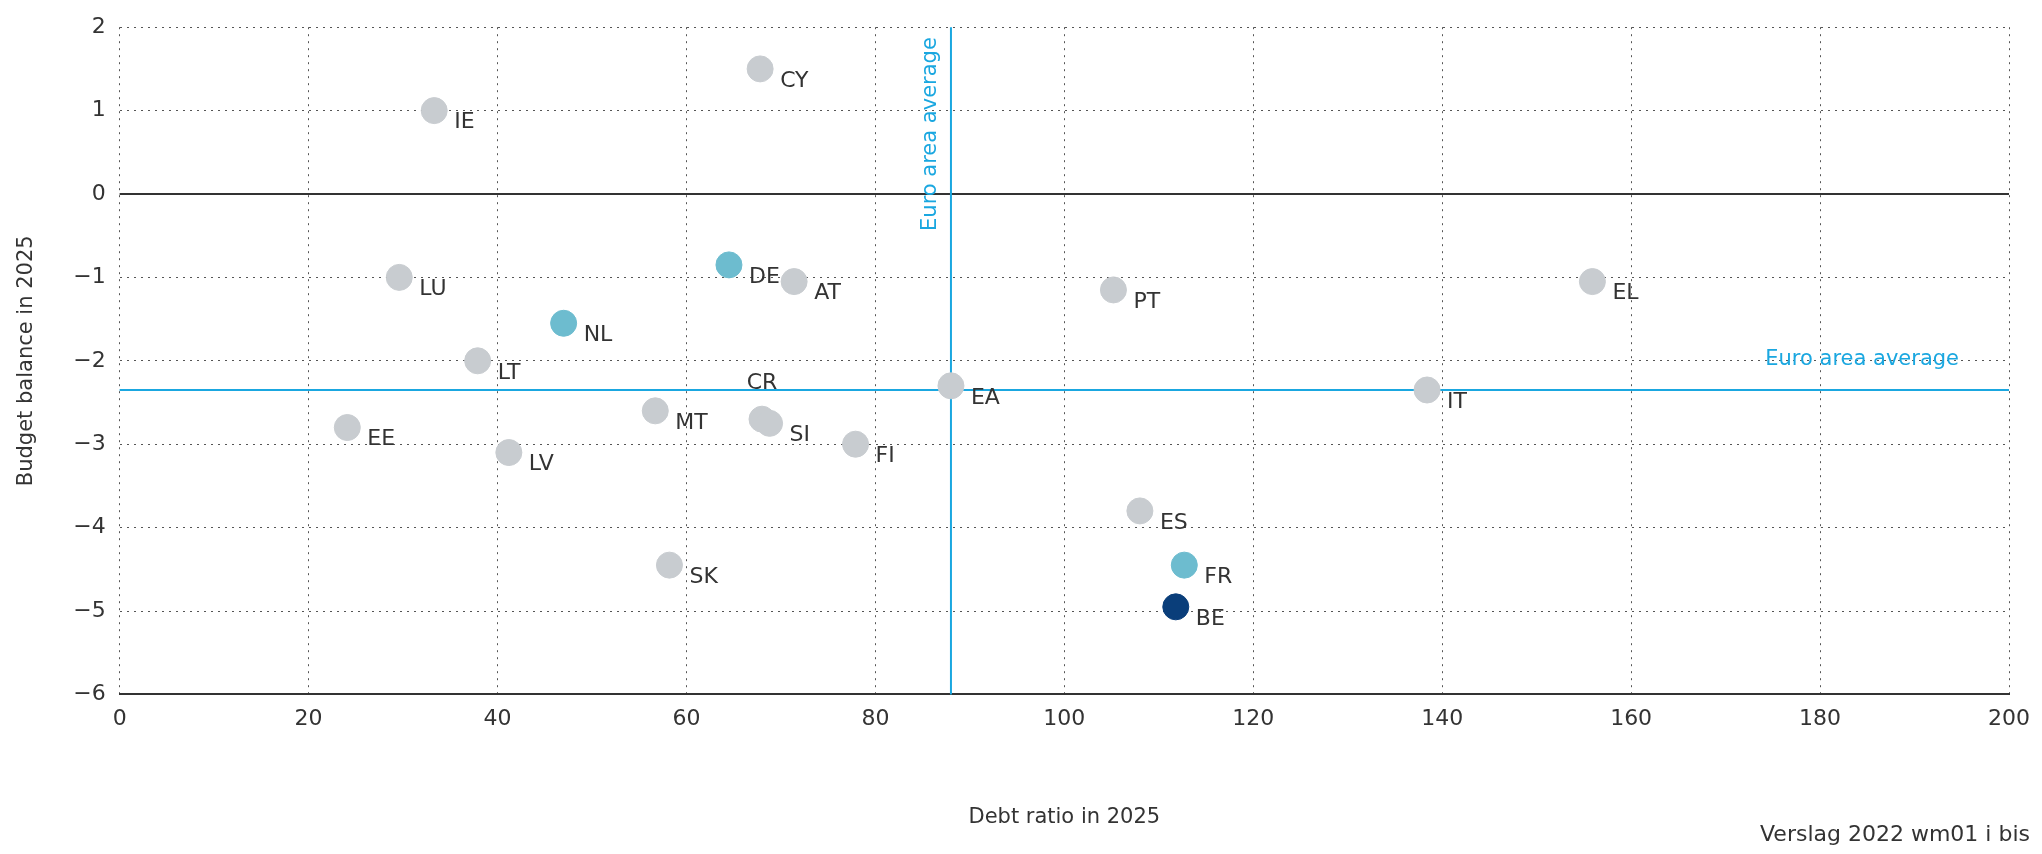 This screenshot has width=2042, height=854. What do you see at coordinates (795, 79) in the screenshot?
I see `series-label: CY` at bounding box center [795, 79].